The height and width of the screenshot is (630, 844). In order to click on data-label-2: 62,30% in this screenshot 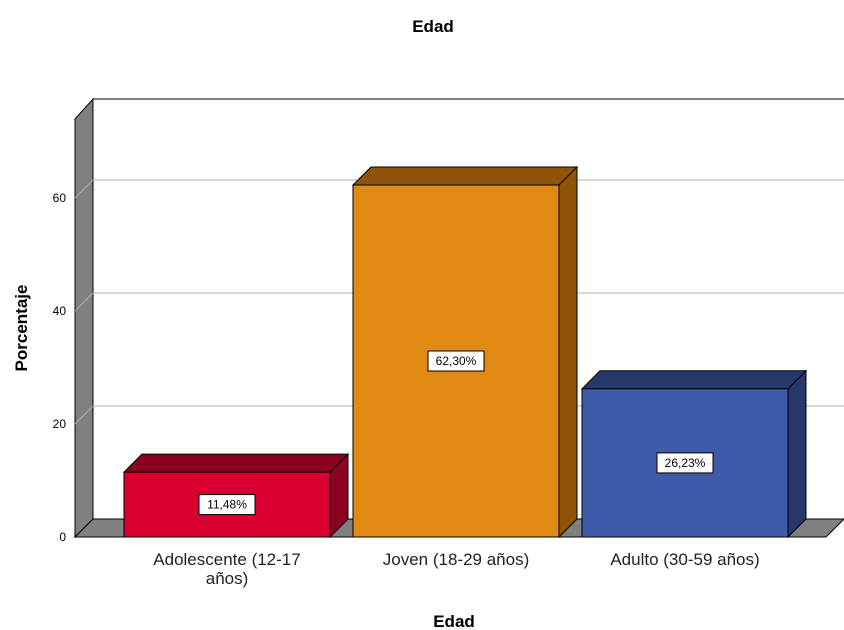, I will do `click(456, 361)`.